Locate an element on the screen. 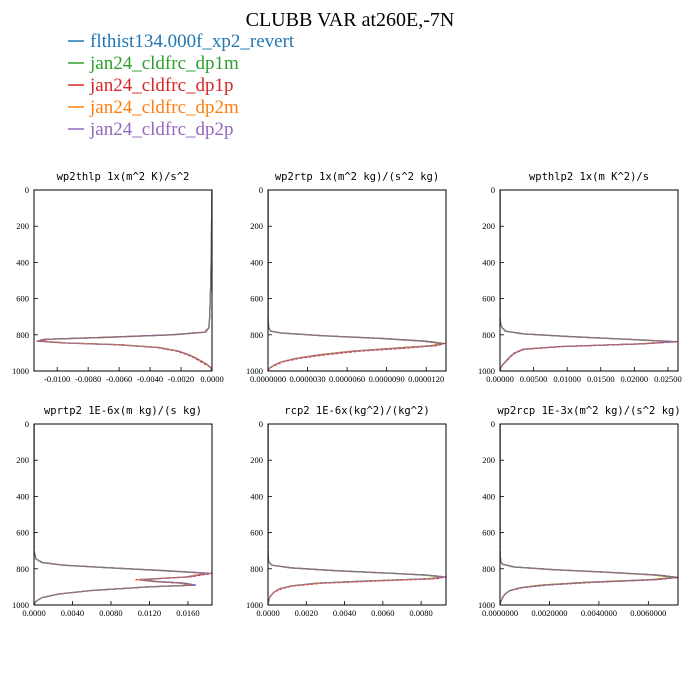  x-tick-label: -0.0040 is located at coordinates (150, 379).